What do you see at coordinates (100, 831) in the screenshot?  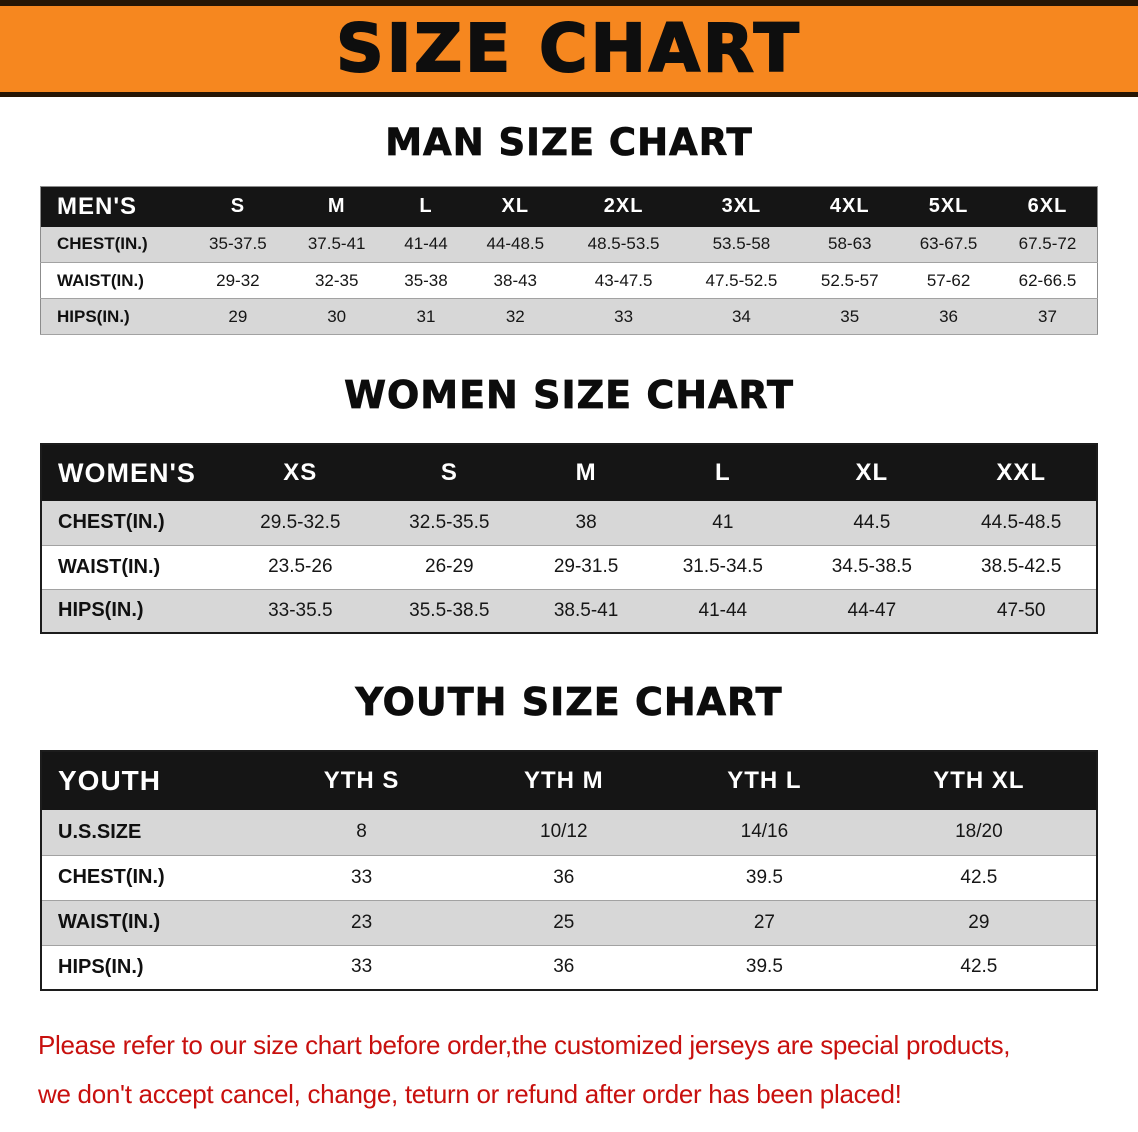 I see `row-label: U.S.SIZE` at bounding box center [100, 831].